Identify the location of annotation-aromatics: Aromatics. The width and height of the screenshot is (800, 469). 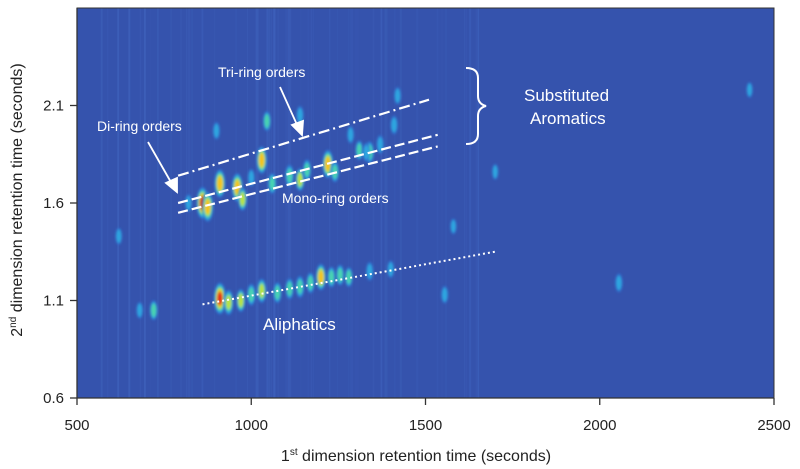
(568, 118).